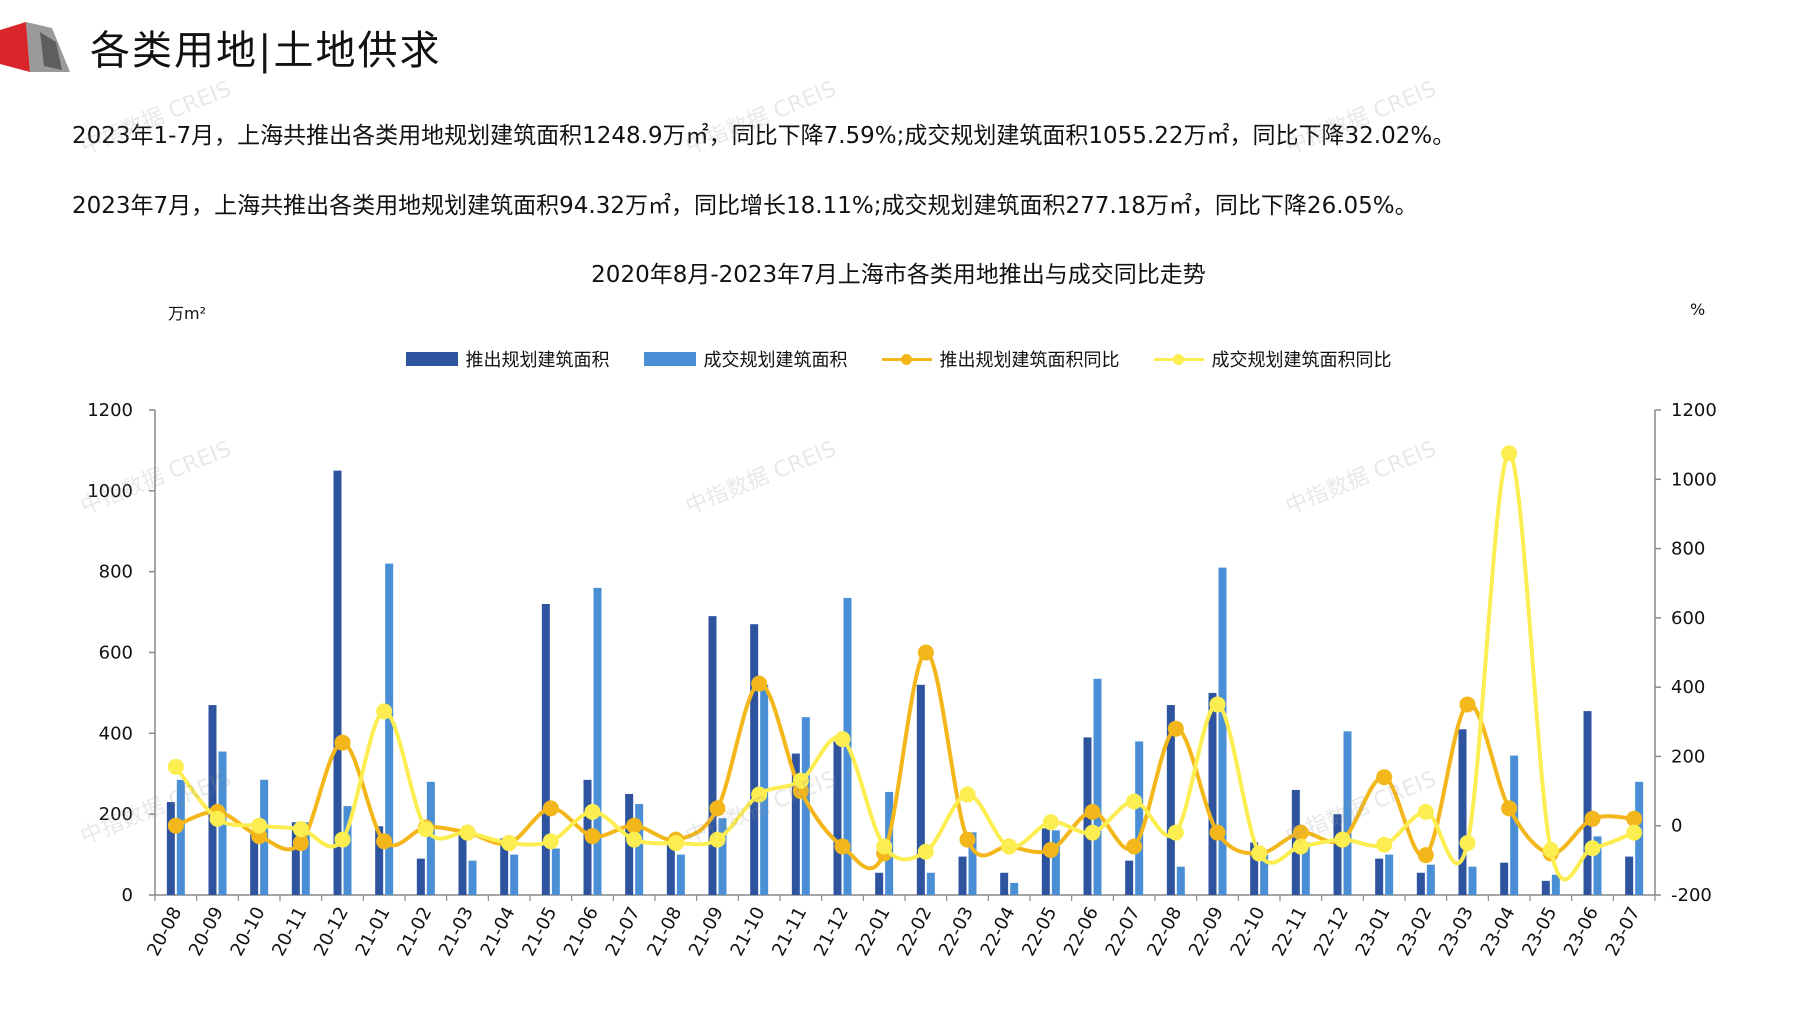 This screenshot has width=1797, height=1010. Describe the element at coordinates (1414, 931) in the screenshot. I see `x-tick-label: 23-02` at that location.